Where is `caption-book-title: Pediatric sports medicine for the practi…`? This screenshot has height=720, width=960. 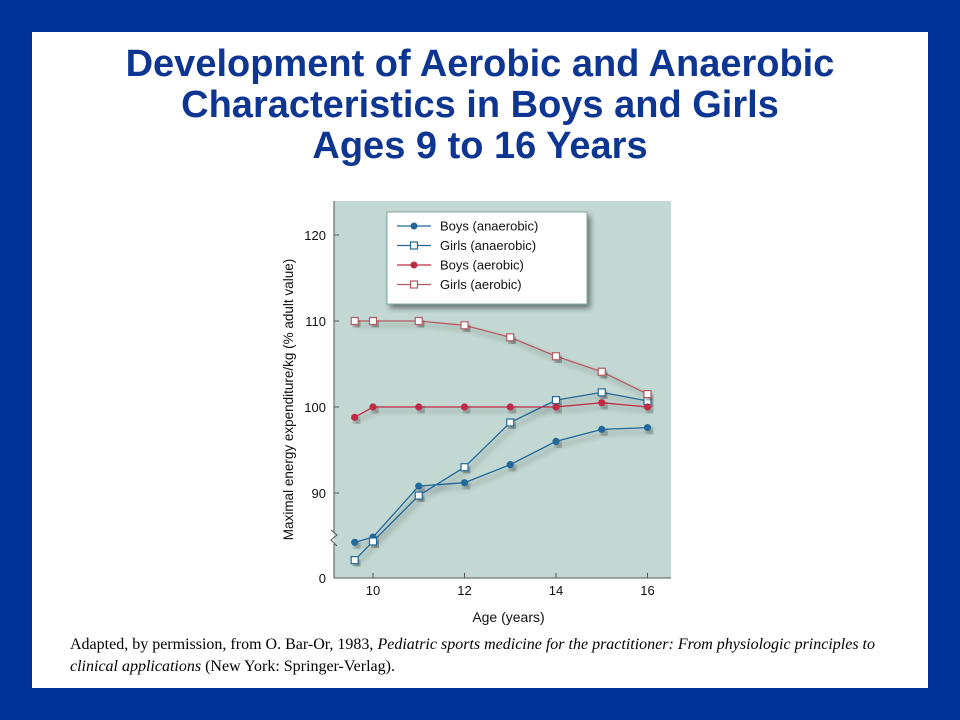 caption-book-title: Pediatric sports medicine for the practi… is located at coordinates (472, 655).